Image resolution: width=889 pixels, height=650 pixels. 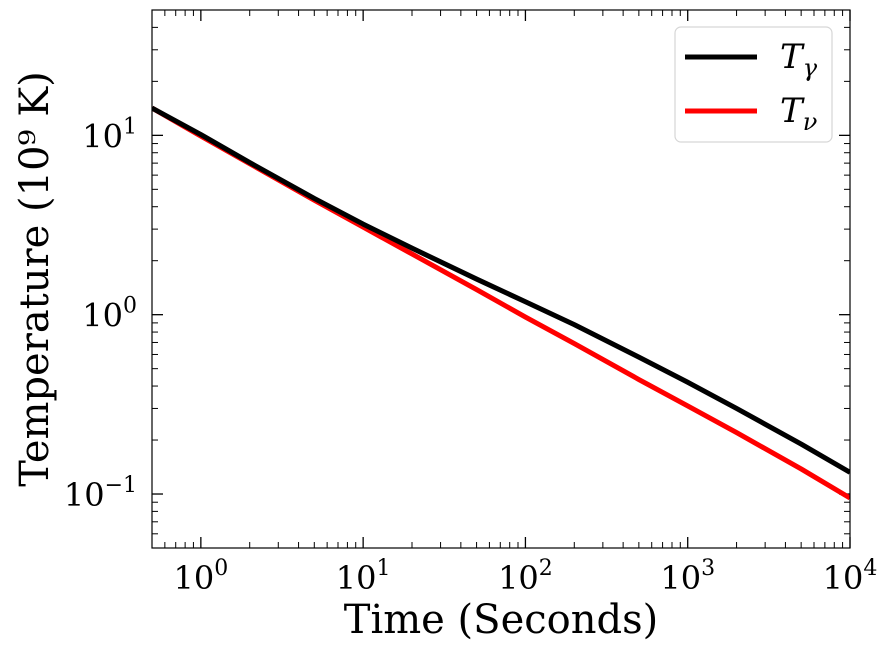 I want to click on x-tick-labels: 10⁰ 10¹ 10² 10³ 10⁴, so click(x=525, y=576).